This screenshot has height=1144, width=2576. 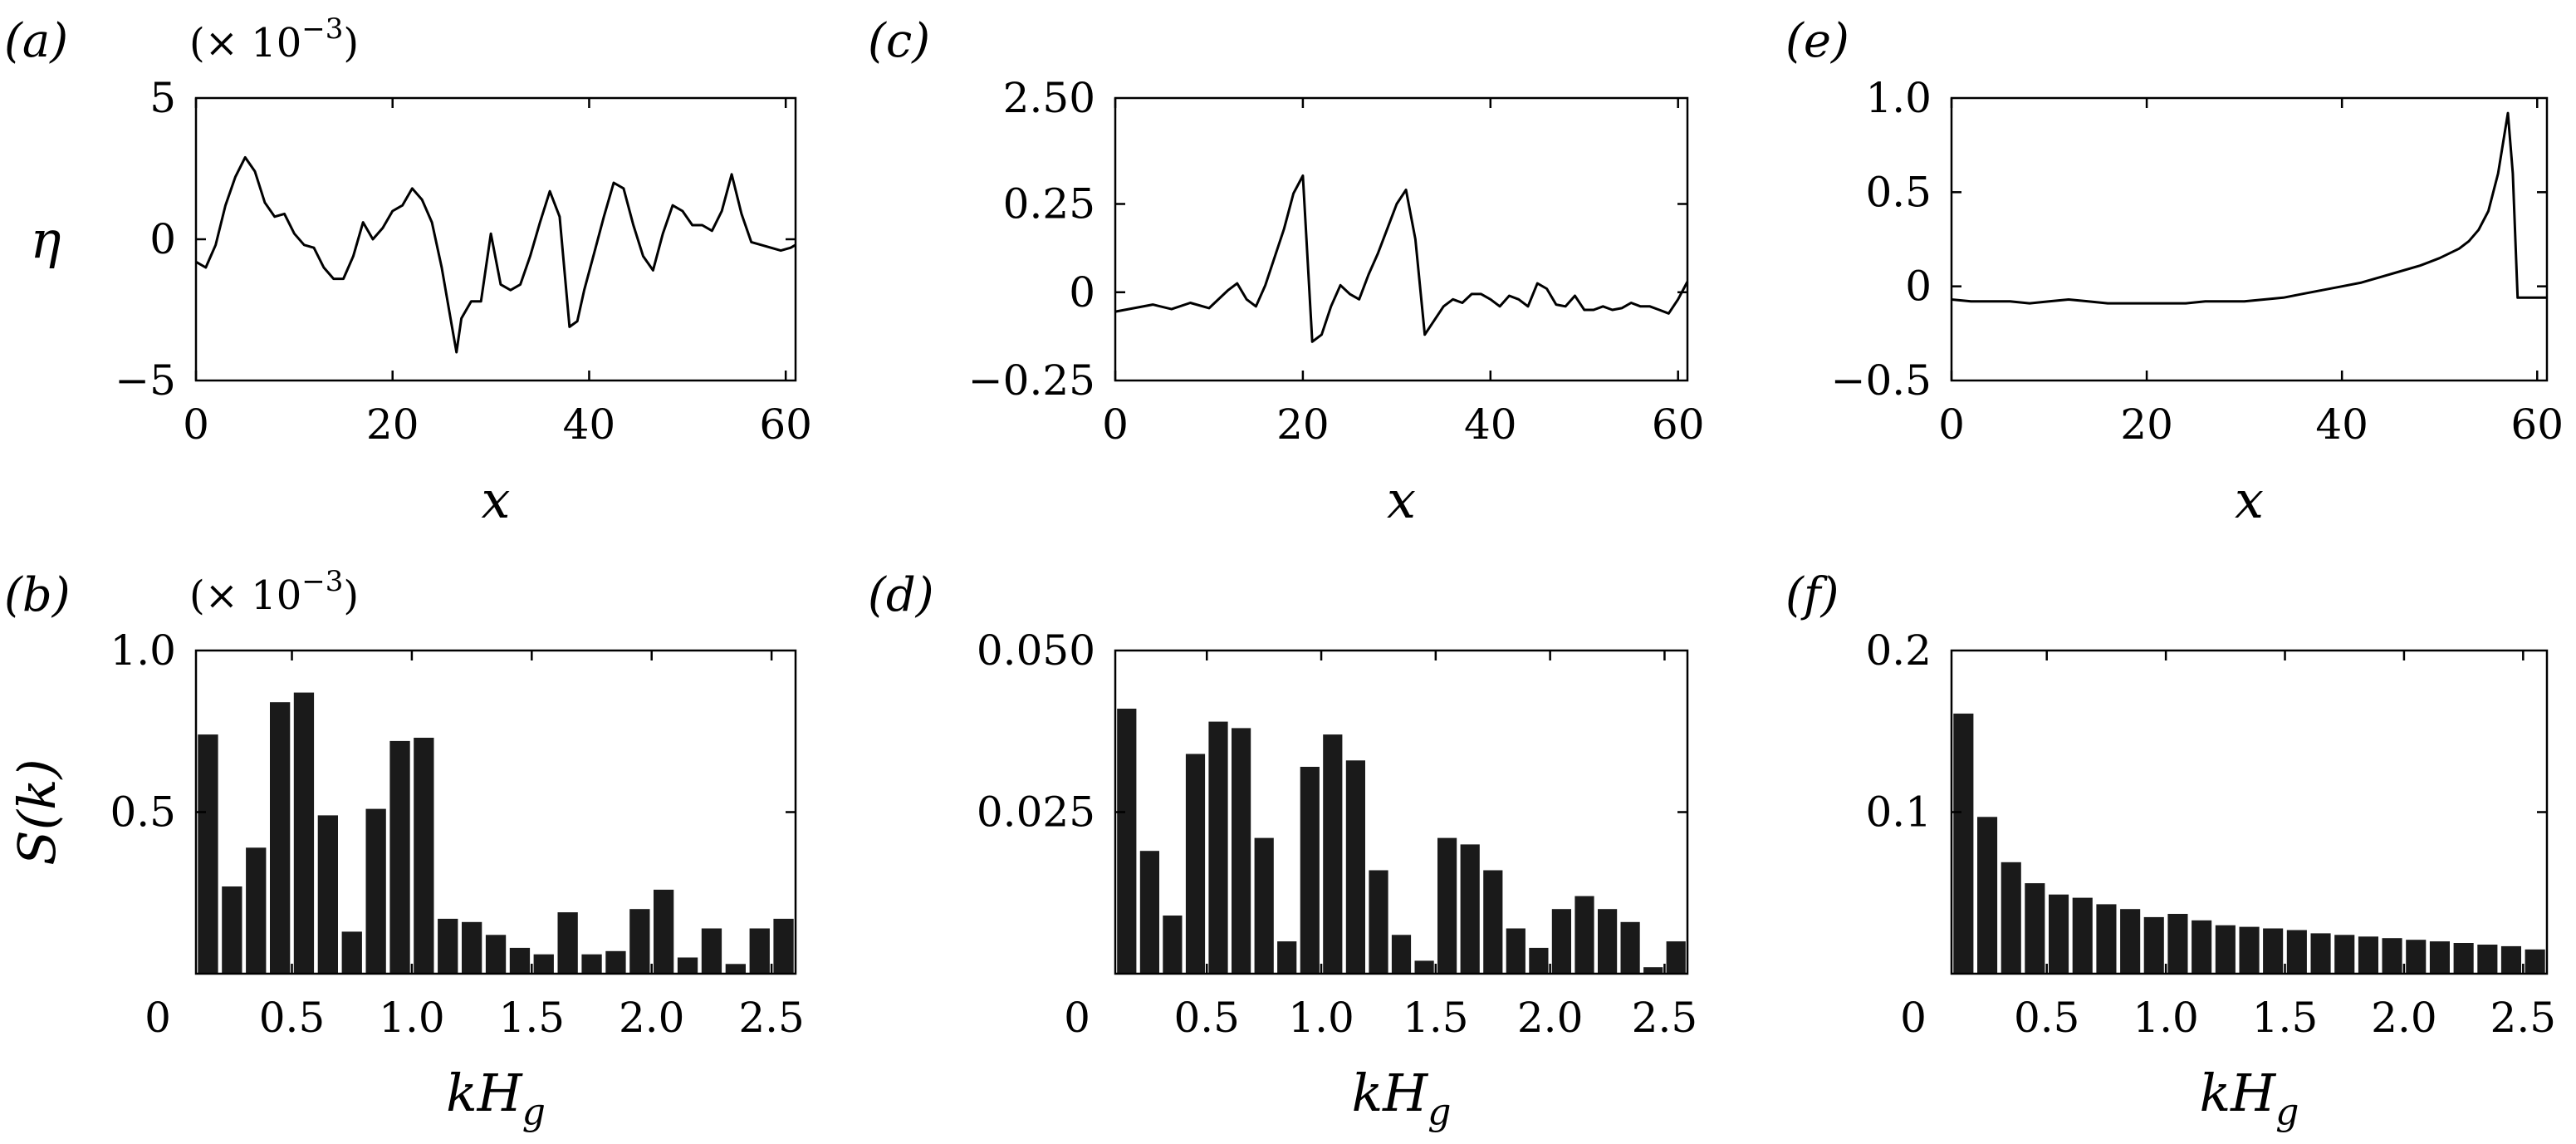 I want to click on y-tick-label-c-0: 2.50, so click(x=1049, y=98).